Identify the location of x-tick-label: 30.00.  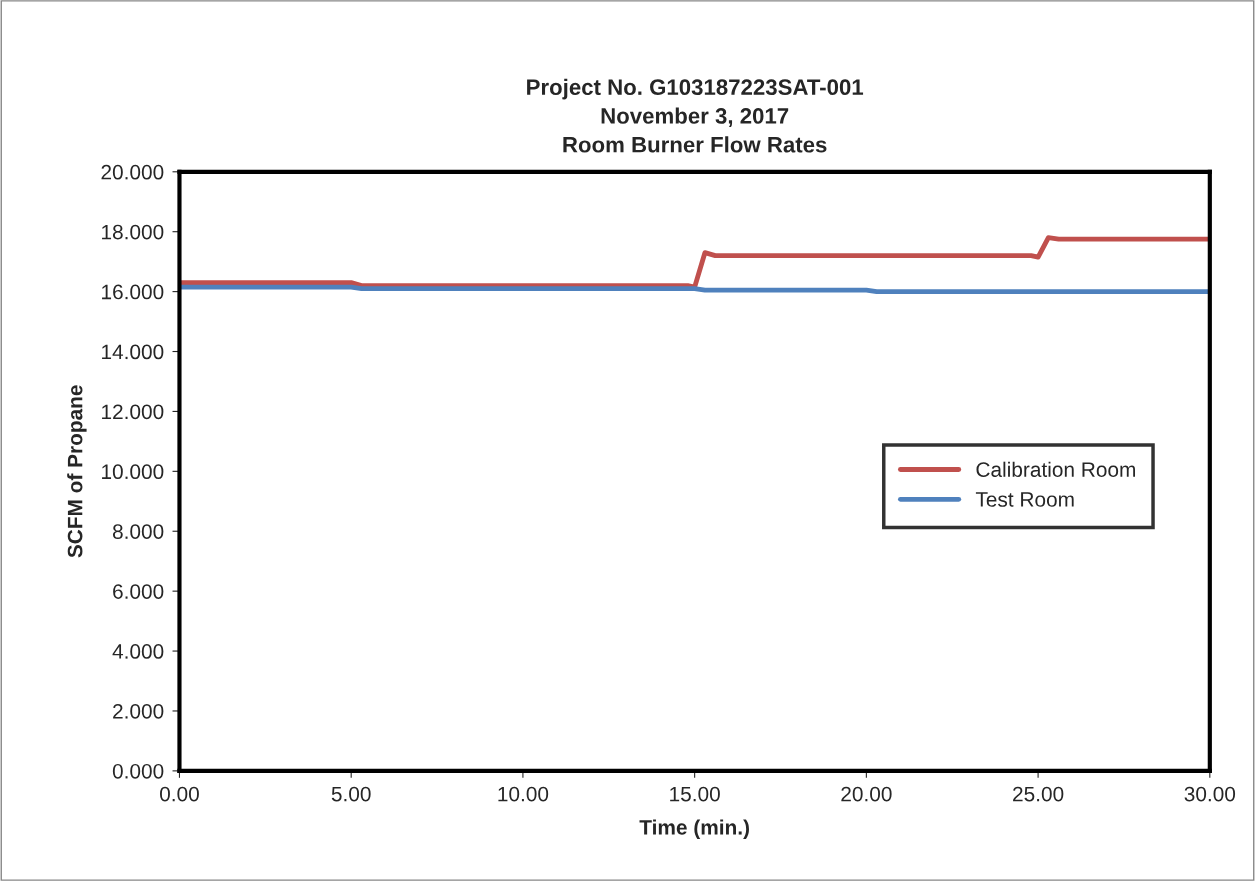
(1210, 794).